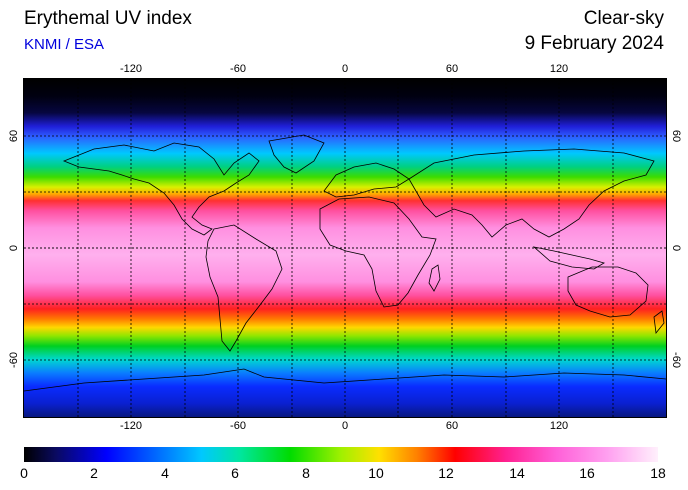 Image resolution: width=688 pixels, height=490 pixels. Describe the element at coordinates (345, 380) in the screenshot. I see `coast-antarctica` at that location.